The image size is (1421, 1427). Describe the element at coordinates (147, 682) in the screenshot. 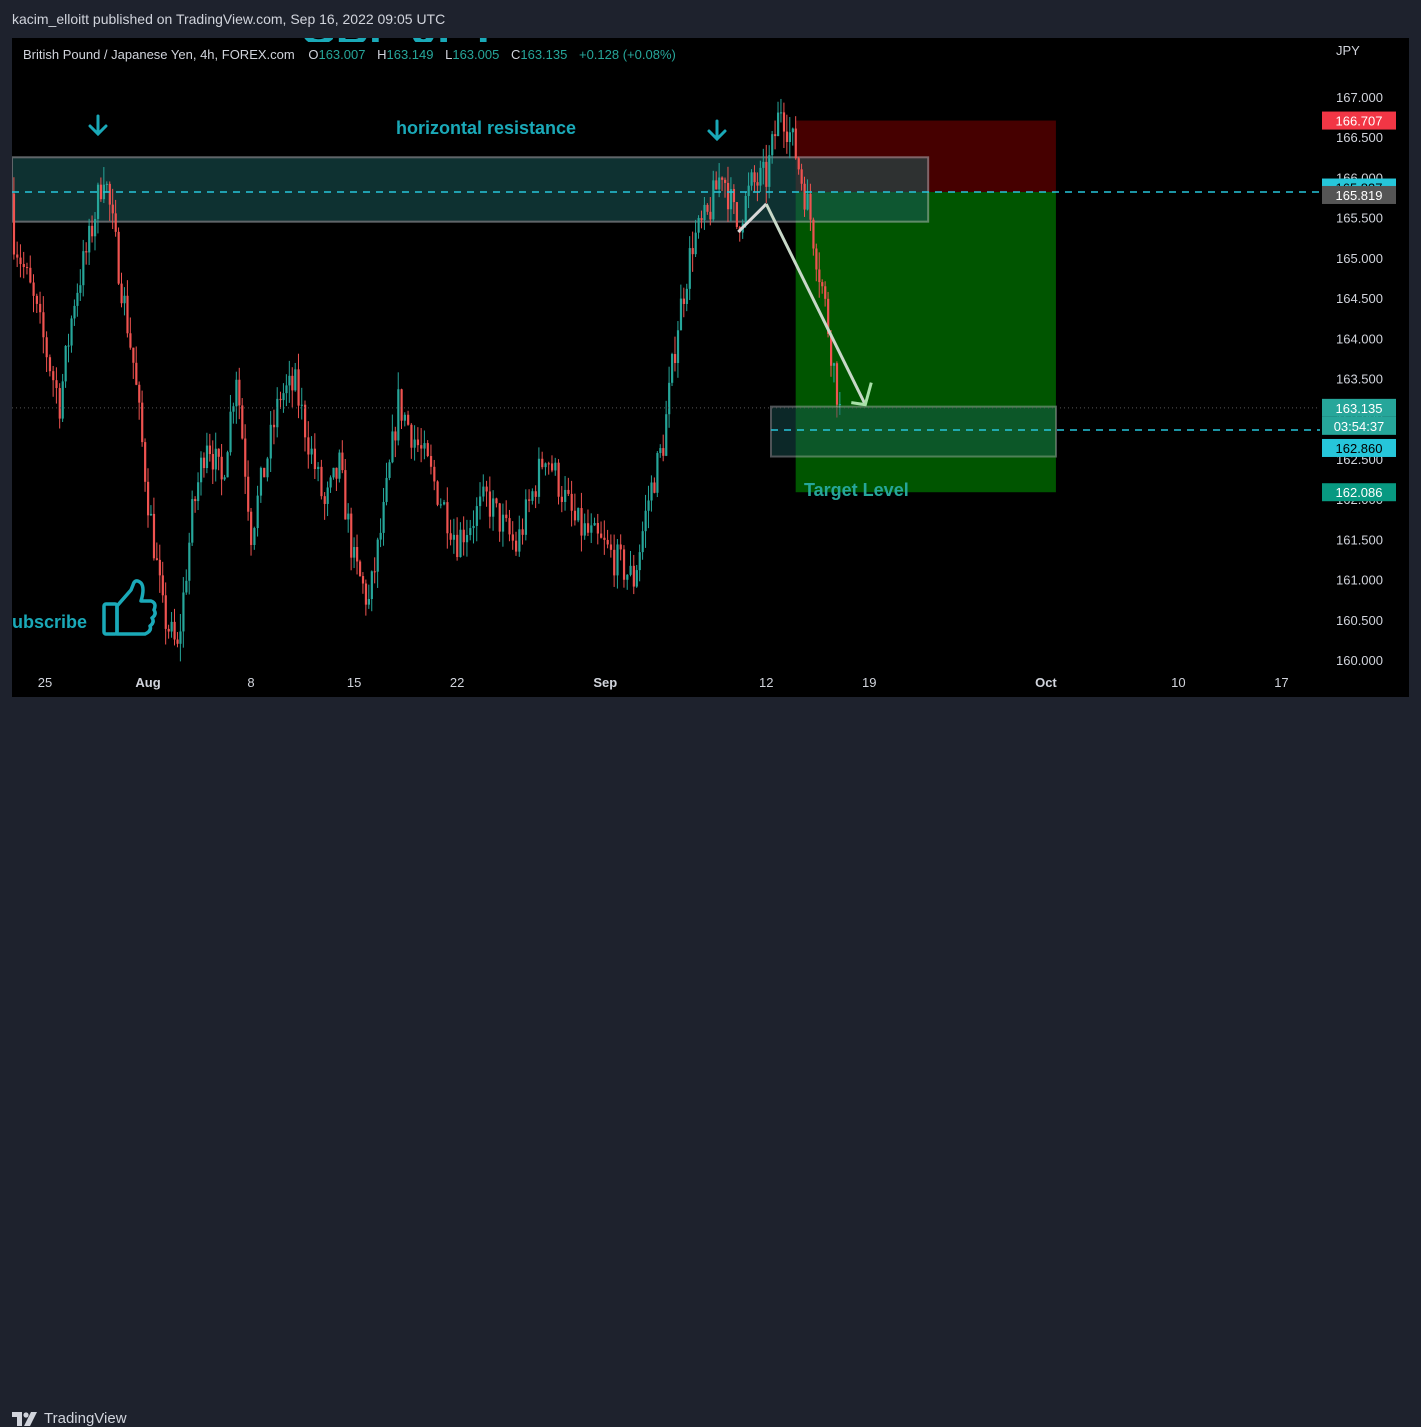

I see `x-tick-label: Aug` at that location.